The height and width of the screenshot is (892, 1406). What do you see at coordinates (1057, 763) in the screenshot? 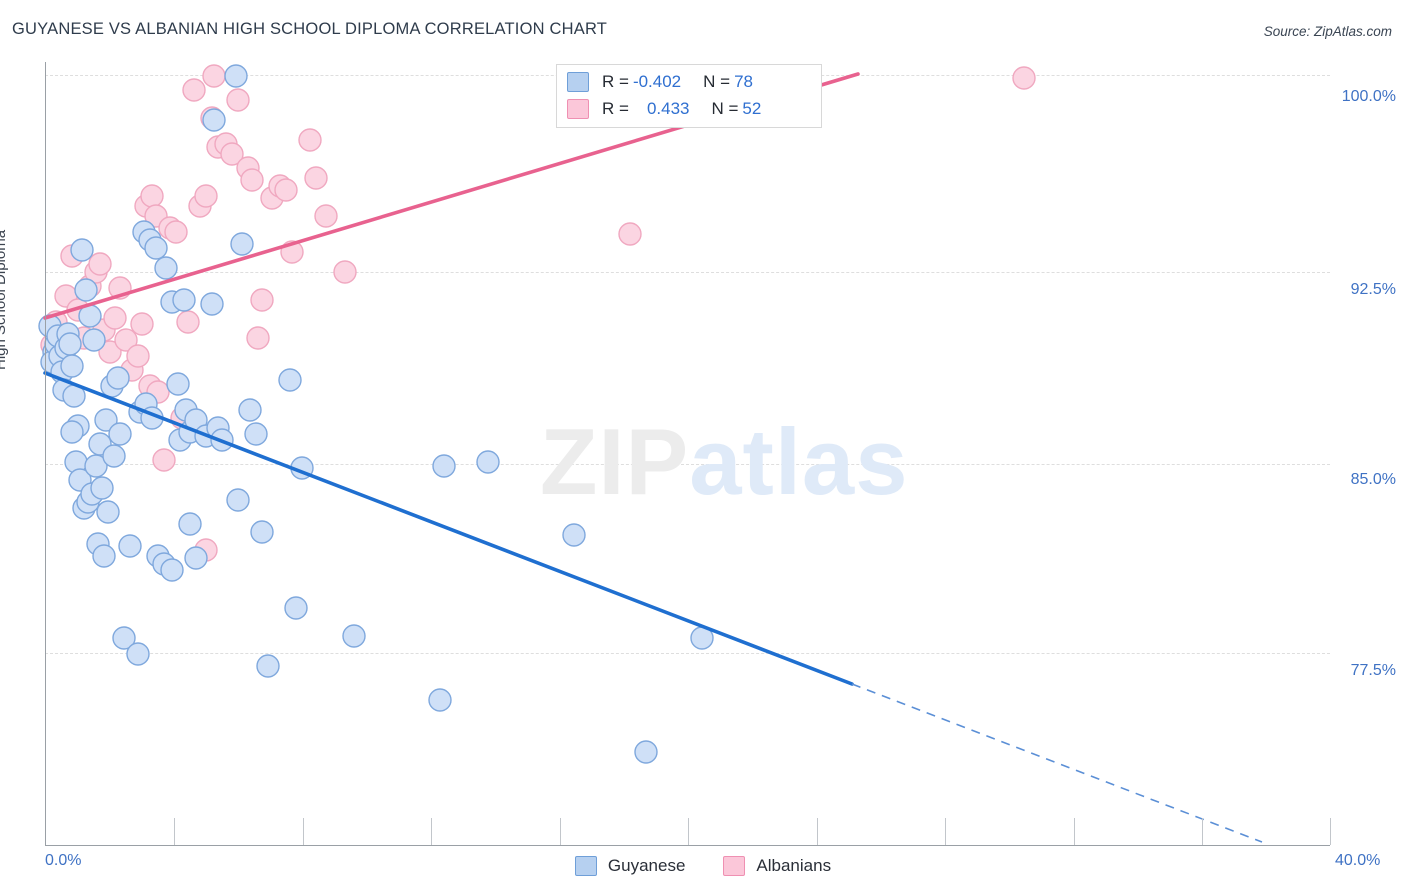
I see `guyanese-trendline-extrapolated` at bounding box center [1057, 763].